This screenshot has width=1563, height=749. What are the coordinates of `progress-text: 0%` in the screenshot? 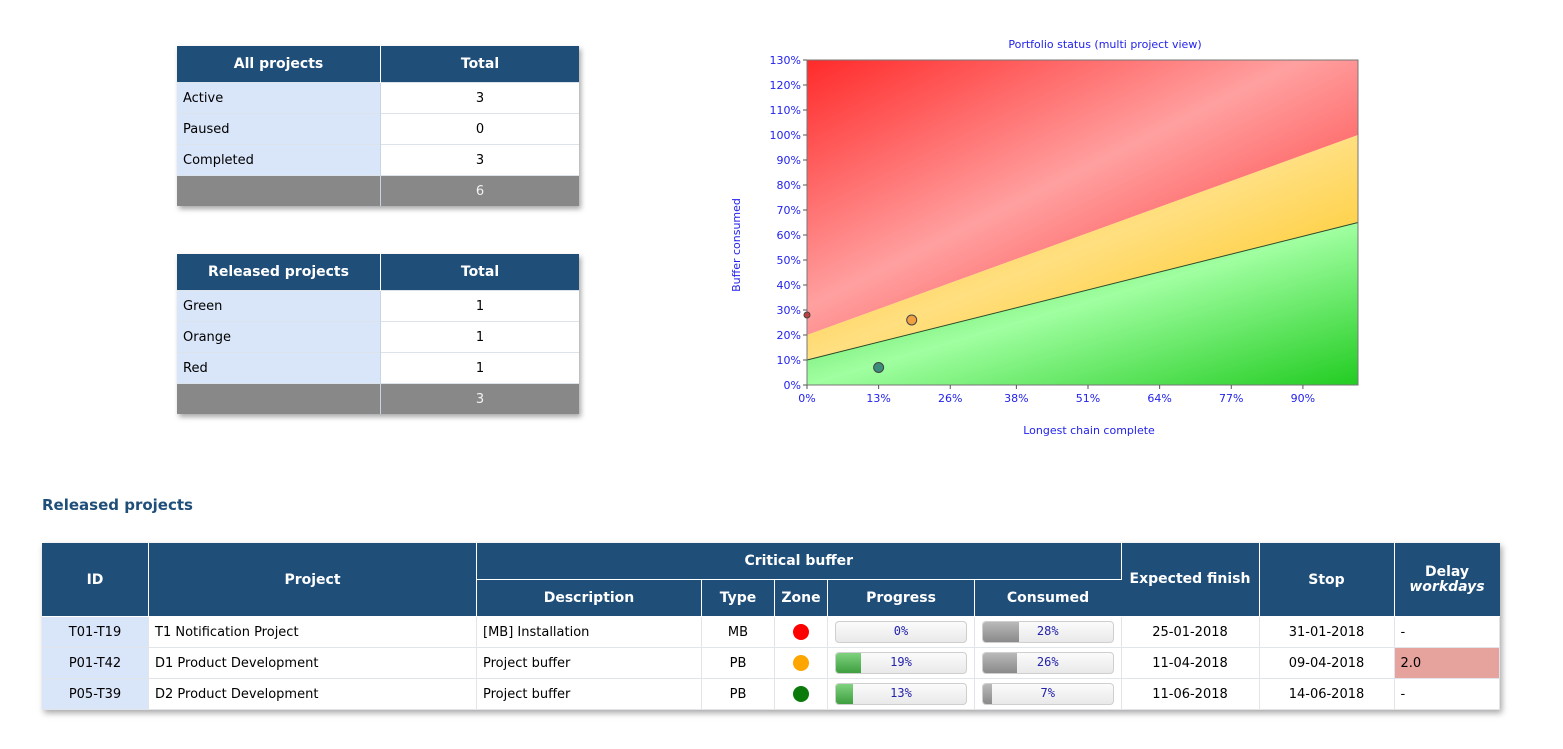 It's located at (901, 631).